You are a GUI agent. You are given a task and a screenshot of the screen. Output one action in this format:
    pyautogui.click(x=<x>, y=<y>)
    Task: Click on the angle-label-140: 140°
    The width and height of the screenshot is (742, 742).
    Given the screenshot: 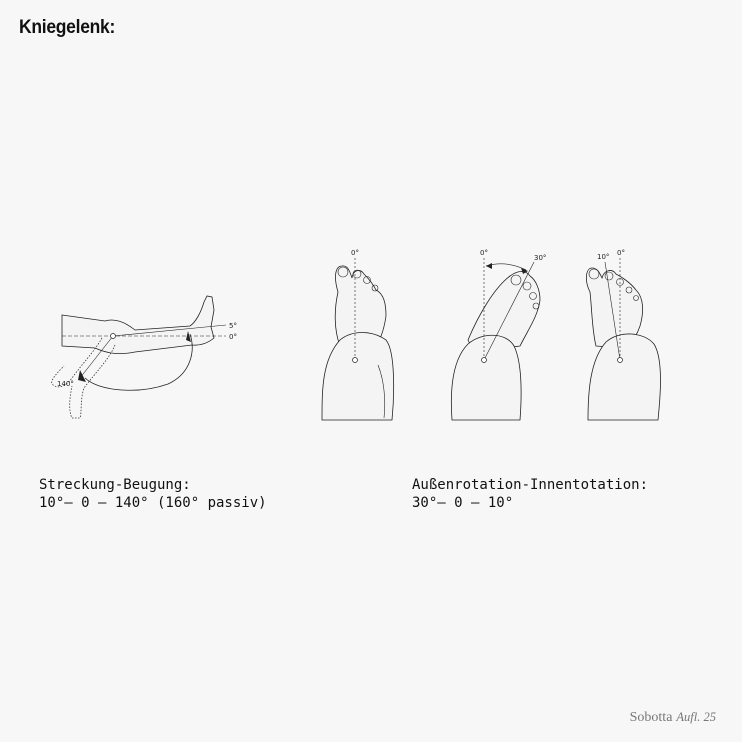 What is the action you would take?
    pyautogui.click(x=65, y=384)
    